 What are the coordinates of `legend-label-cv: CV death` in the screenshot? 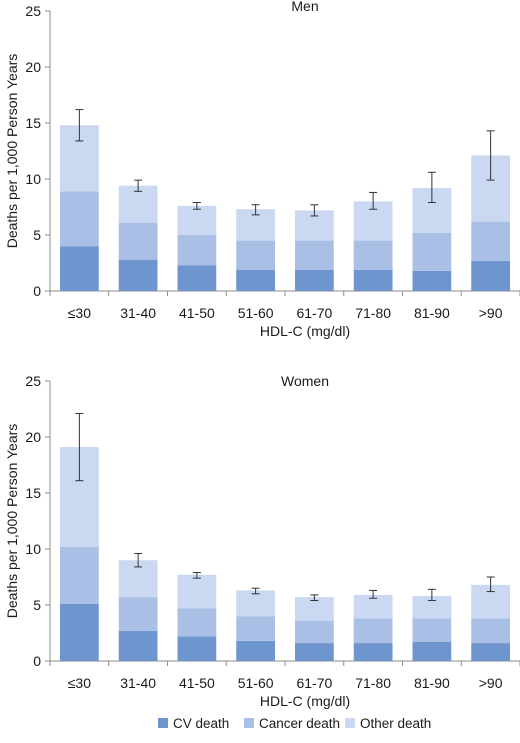 It's located at (201, 723).